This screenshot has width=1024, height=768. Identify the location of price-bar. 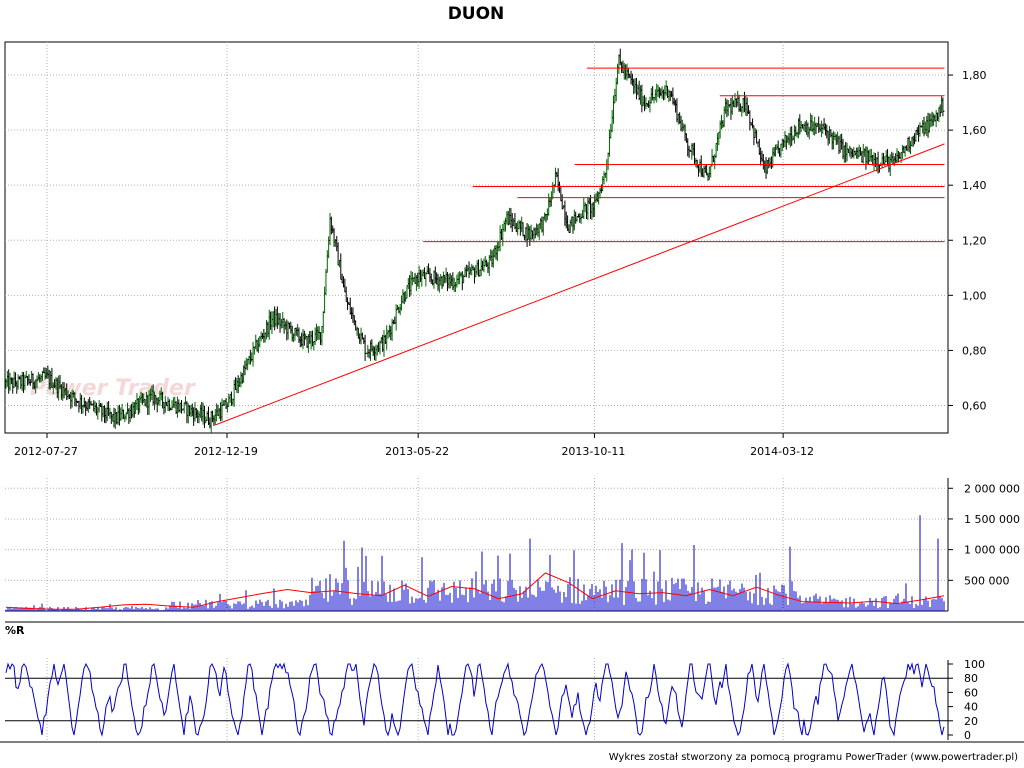
(943, 107).